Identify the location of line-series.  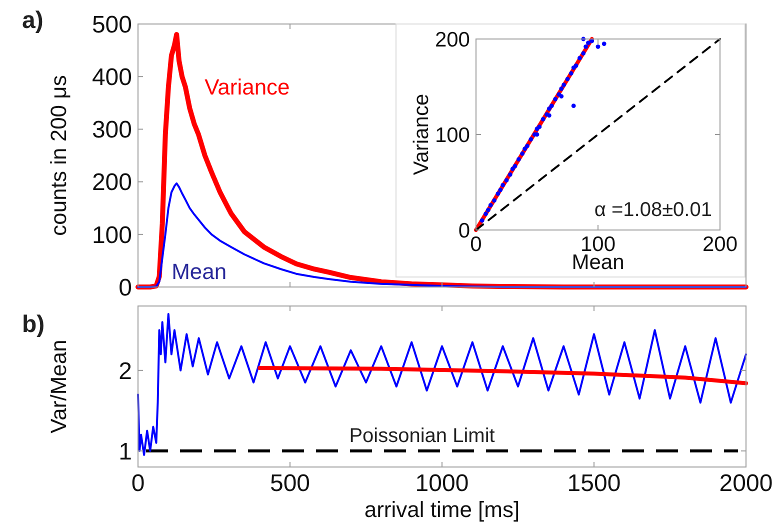
(503, 376).